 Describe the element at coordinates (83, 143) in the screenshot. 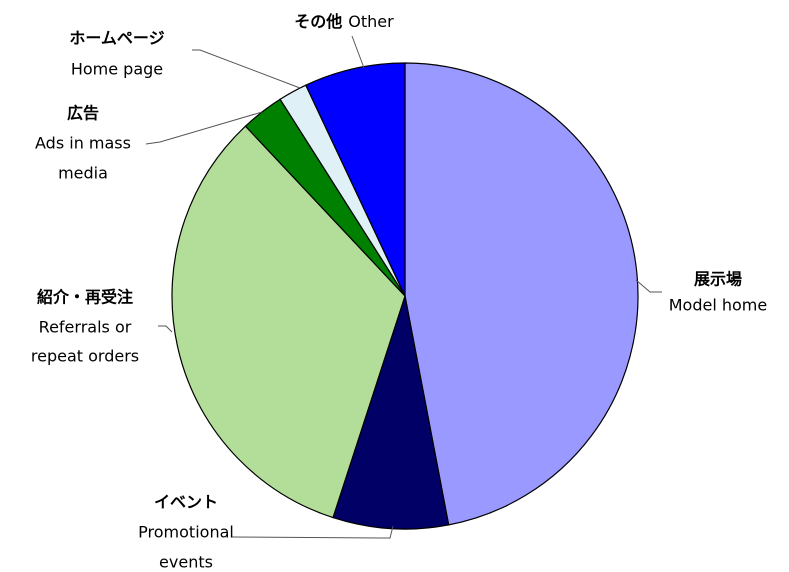

I see `english-label: Ads in mass` at that location.